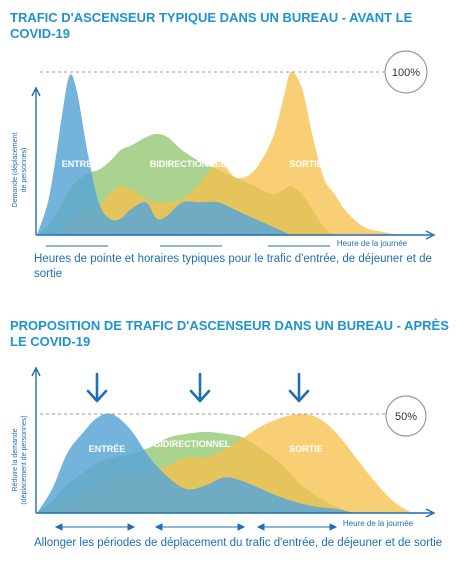  I want to click on reference-badge-bottom, so click(406, 416).